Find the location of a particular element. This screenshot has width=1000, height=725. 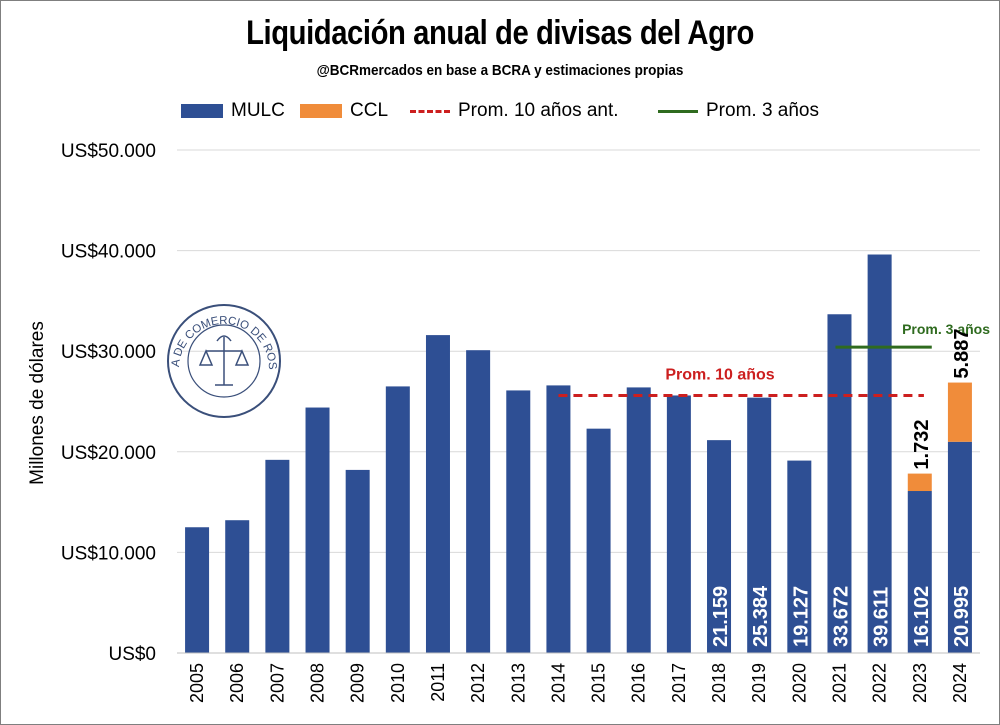

x-tick-label: 2007 is located at coordinates (277, 683).